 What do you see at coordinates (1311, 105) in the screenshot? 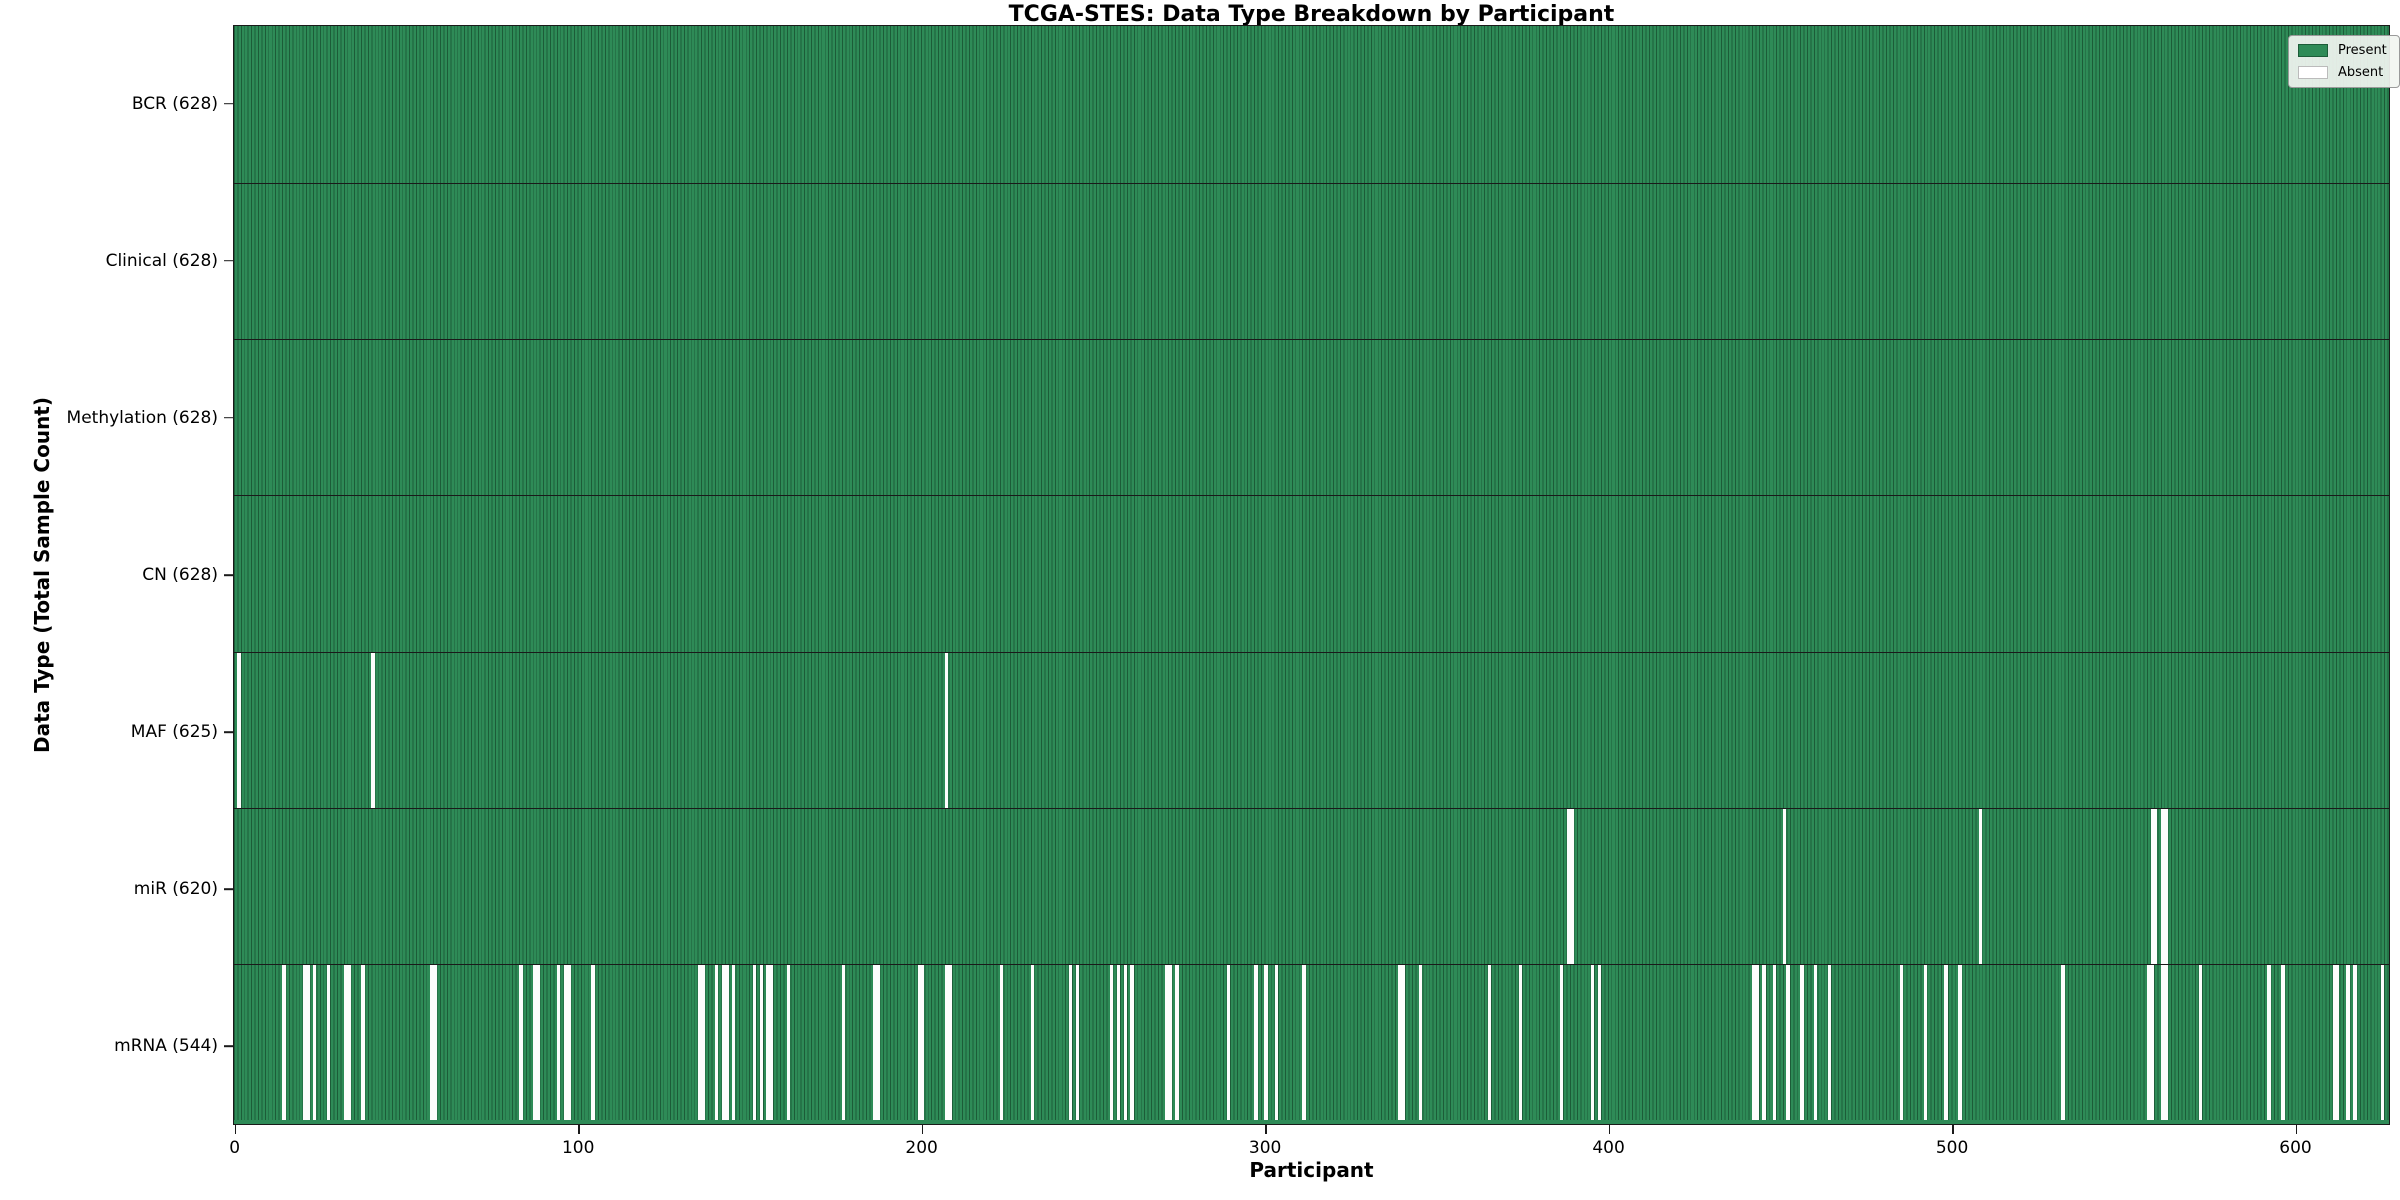
I see `row-bcr` at bounding box center [1311, 105].